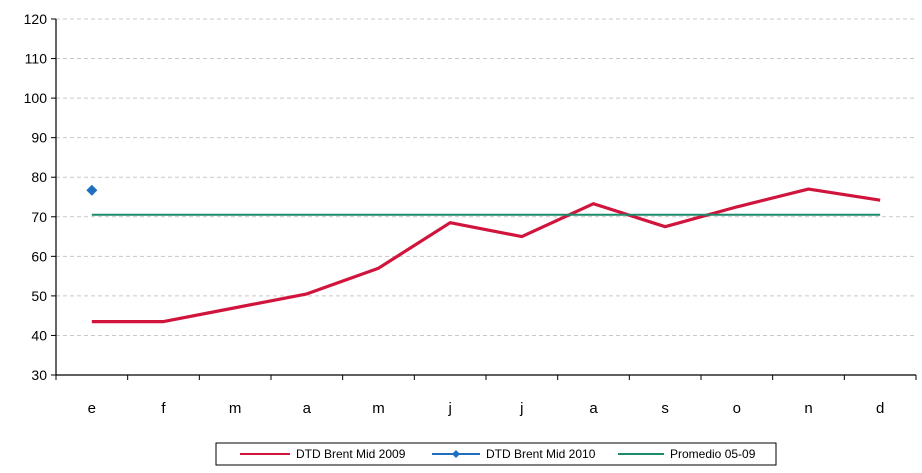 This screenshot has width=922, height=473. Describe the element at coordinates (39, 217) in the screenshot. I see `y-tick-label: 70` at that location.